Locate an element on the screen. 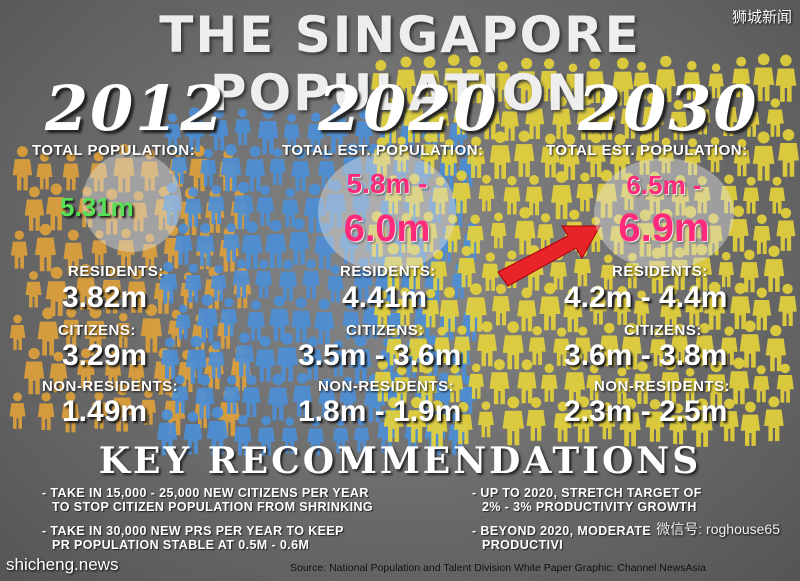  residents-label-2020: Residents: is located at coordinates (388, 271).